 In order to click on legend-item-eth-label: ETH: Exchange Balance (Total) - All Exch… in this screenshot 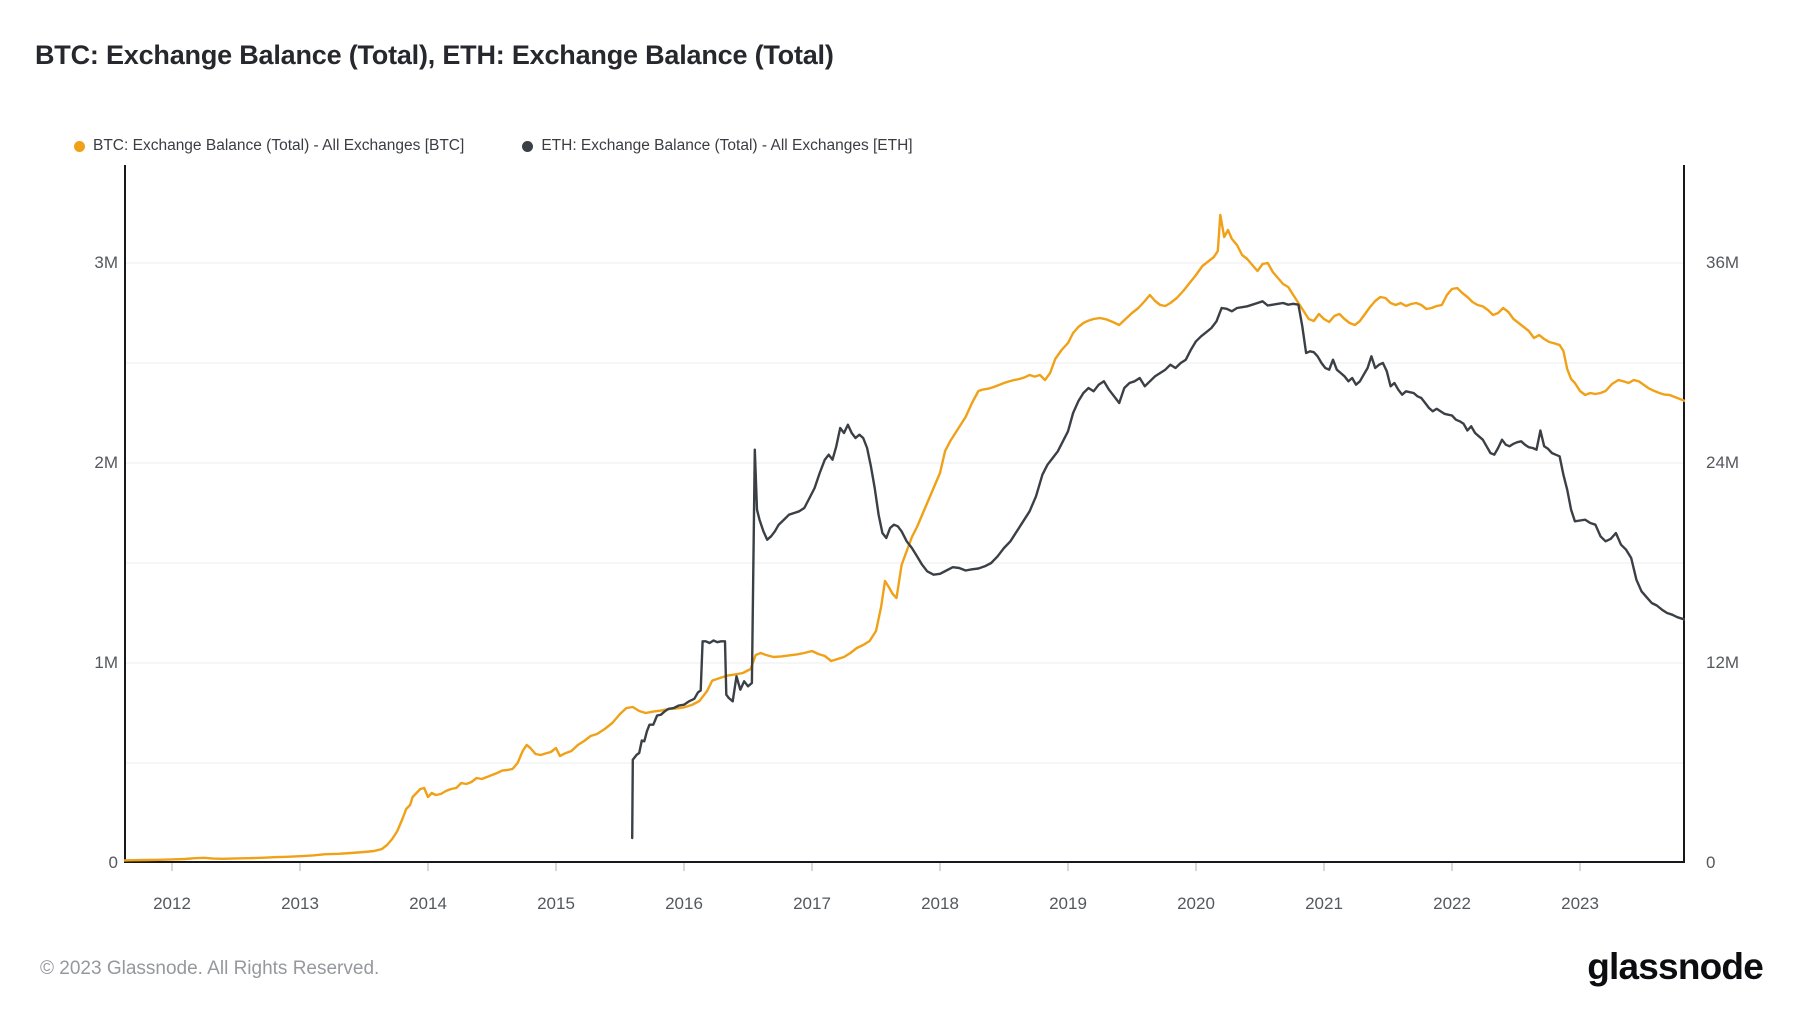, I will do `click(727, 145)`.